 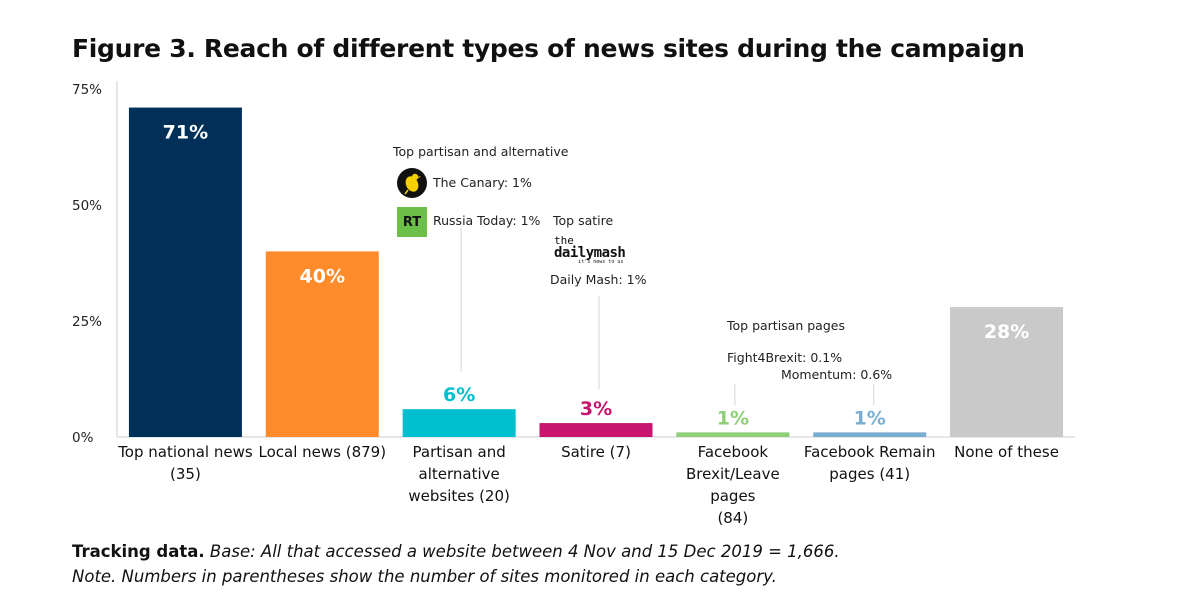 I want to click on canary-logo, so click(x=412, y=183).